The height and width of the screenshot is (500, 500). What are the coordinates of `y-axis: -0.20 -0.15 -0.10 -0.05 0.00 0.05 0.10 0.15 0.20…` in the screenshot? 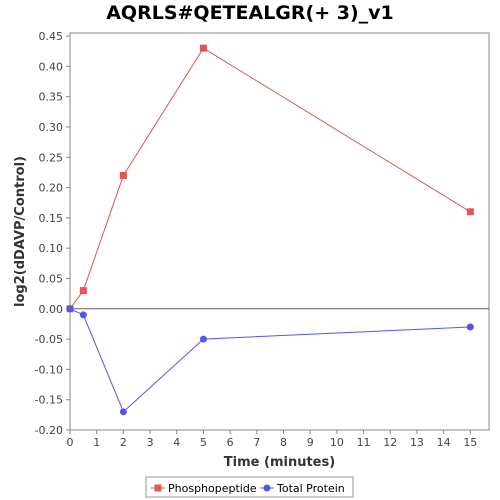 It's located at (52, 233).